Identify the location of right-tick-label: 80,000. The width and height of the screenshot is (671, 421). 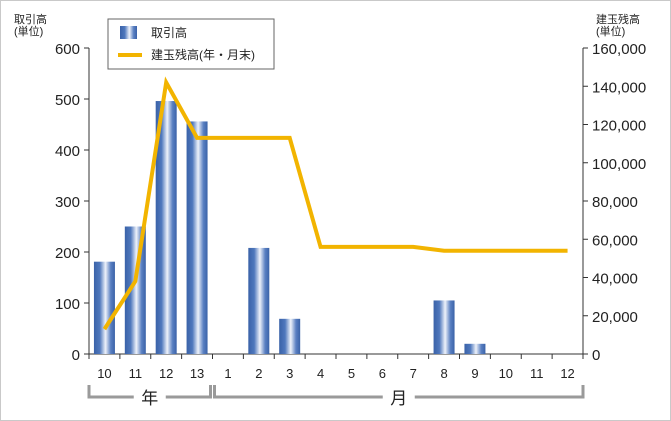
(615, 202).